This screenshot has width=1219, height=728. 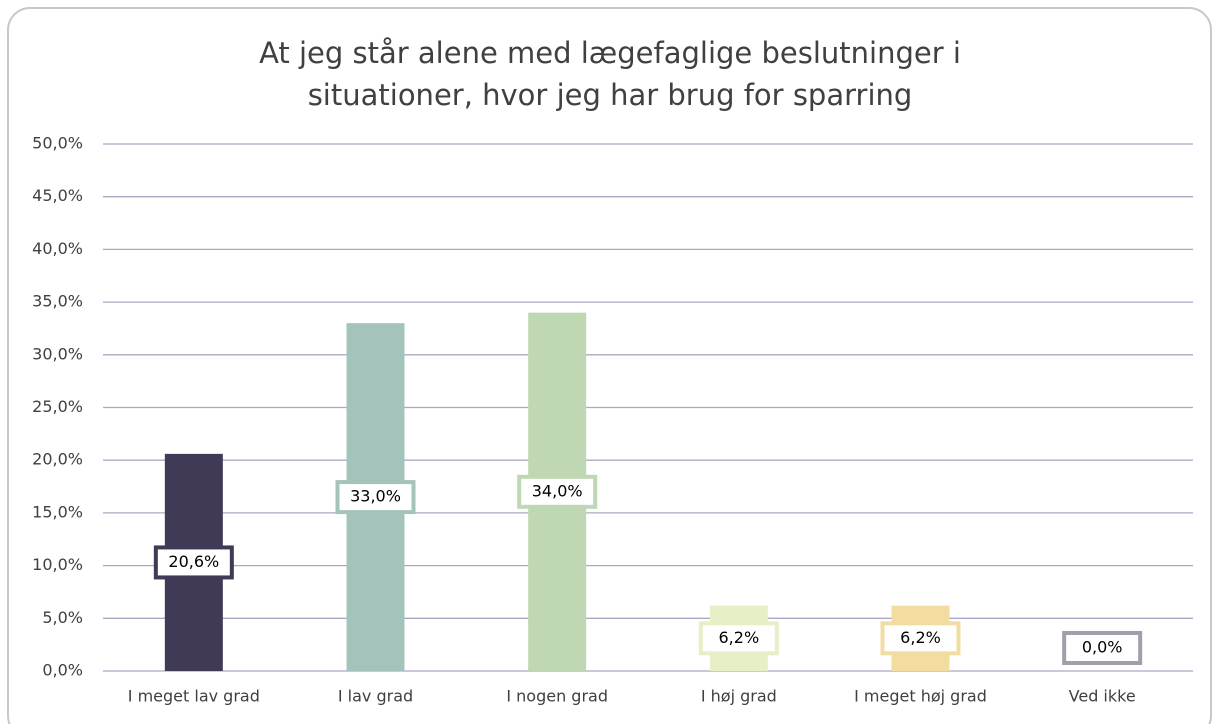 What do you see at coordinates (557, 696) in the screenshot?
I see `x-tick-label: I nogen grad` at bounding box center [557, 696].